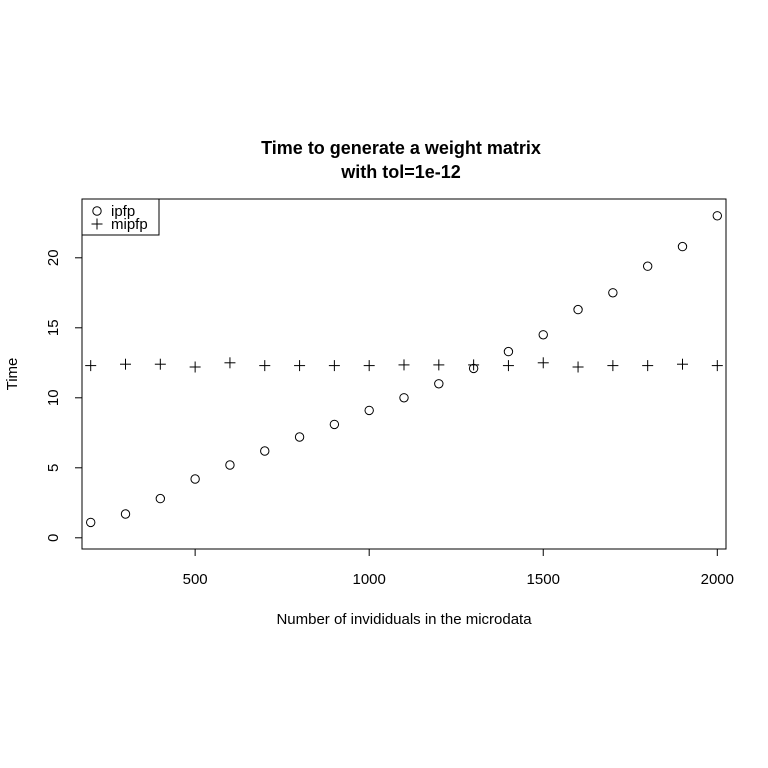  I want to click on y-tick-label: 0, so click(53, 538).